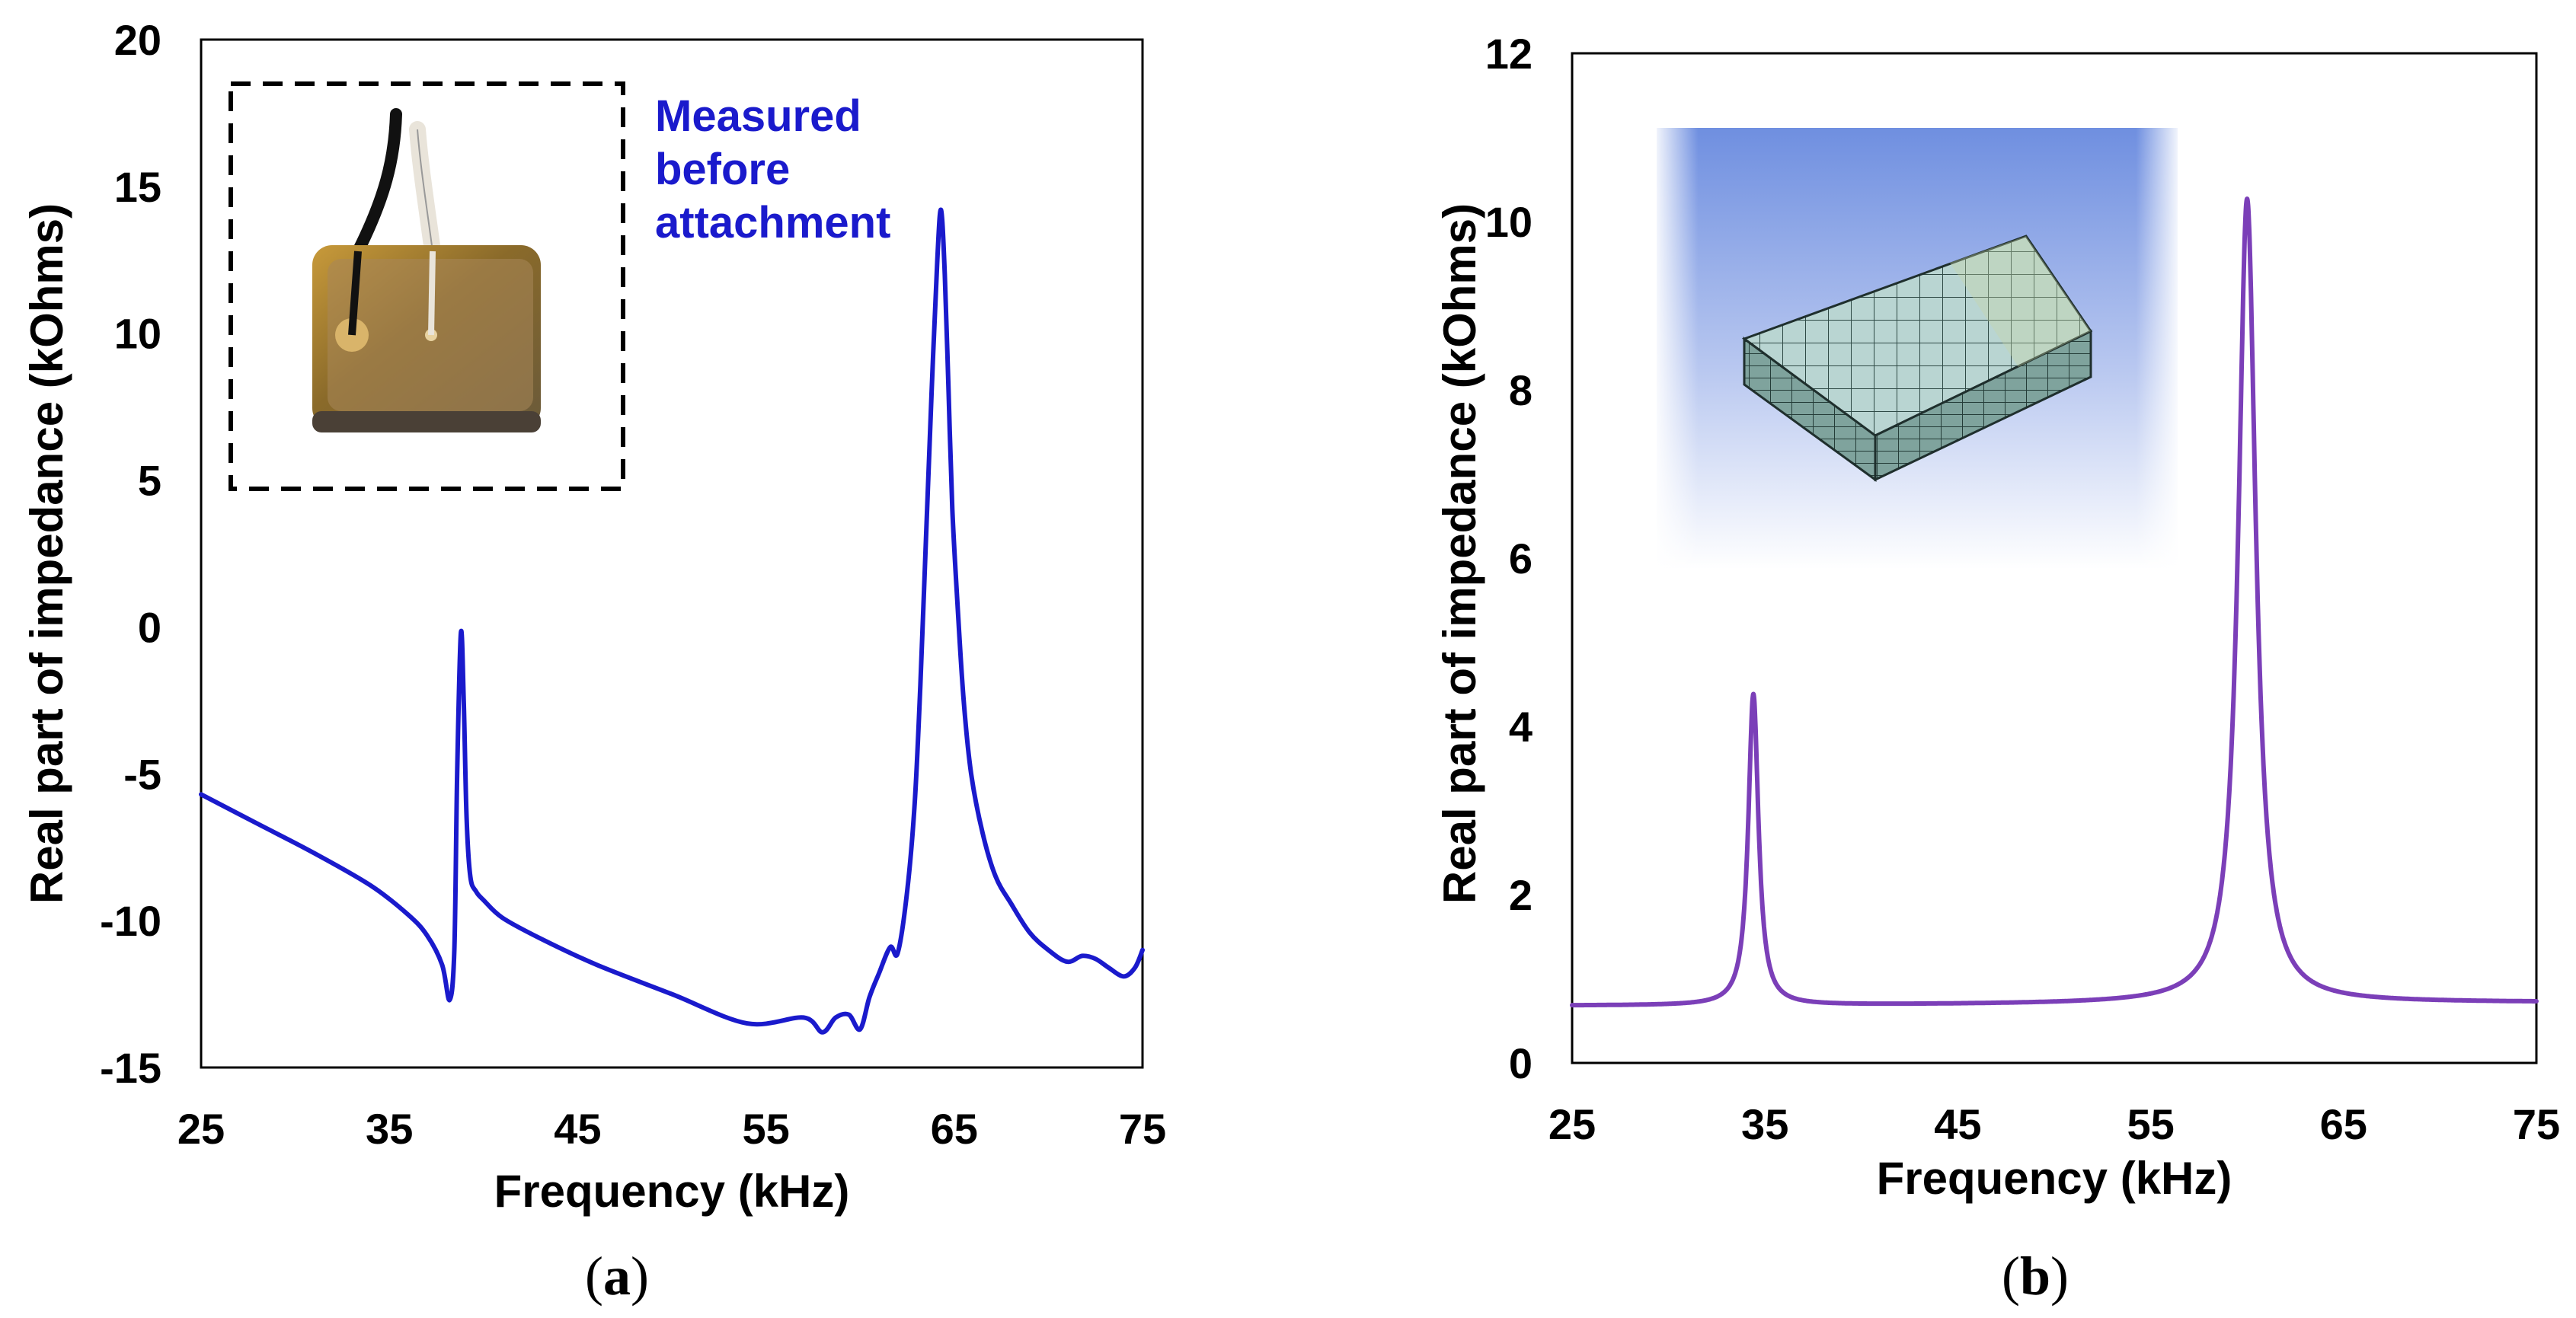 Image resolution: width=2576 pixels, height=1318 pixels. What do you see at coordinates (773, 222) in the screenshot?
I see `annotation-line: attachment` at bounding box center [773, 222].